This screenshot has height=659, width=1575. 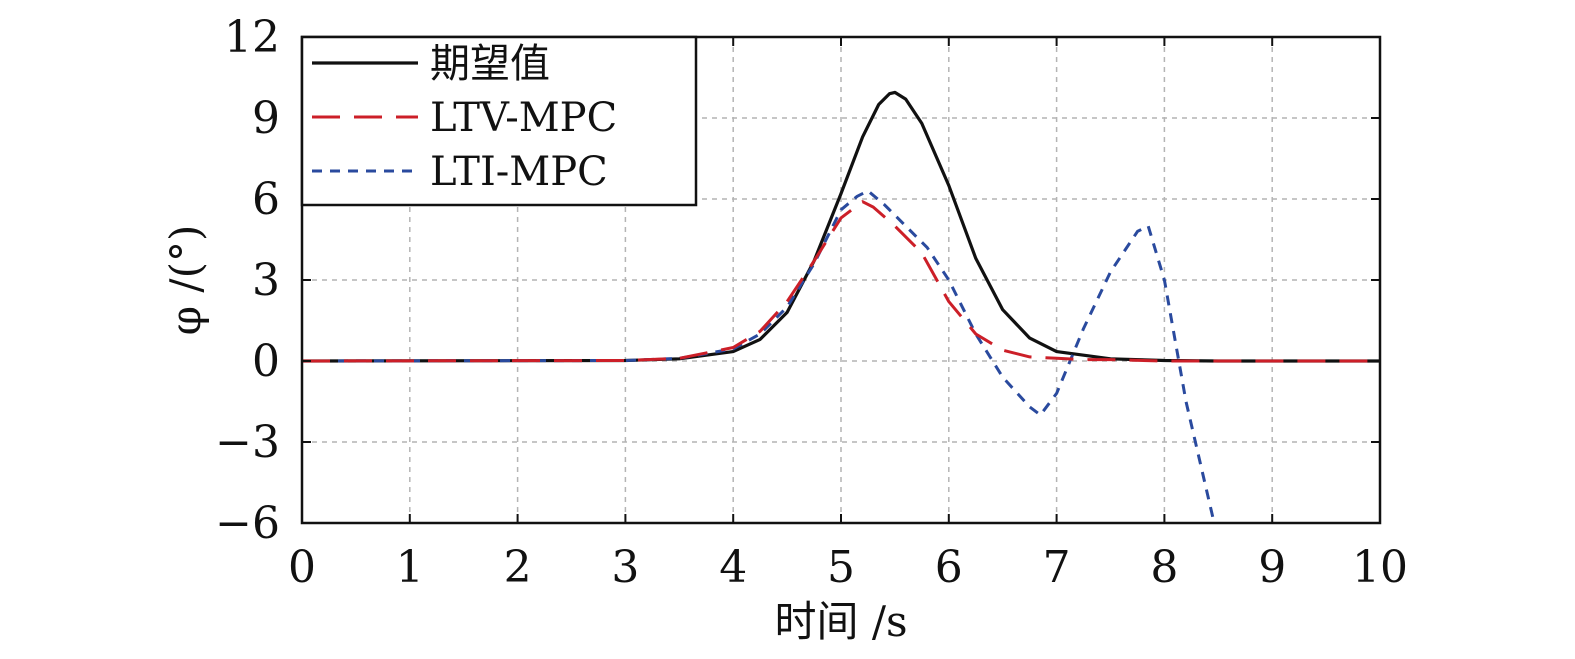 What do you see at coordinates (841, 567) in the screenshot?
I see `x-tick-label: 5` at bounding box center [841, 567].